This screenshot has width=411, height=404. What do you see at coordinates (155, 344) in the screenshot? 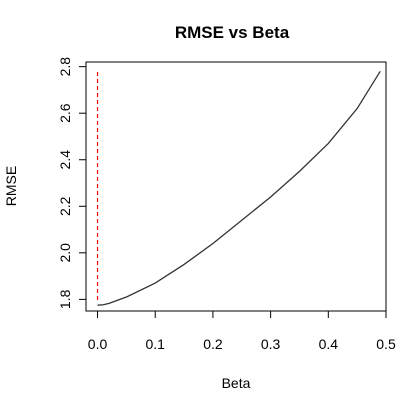
I see `x-tick-label: 0.1` at bounding box center [155, 344].